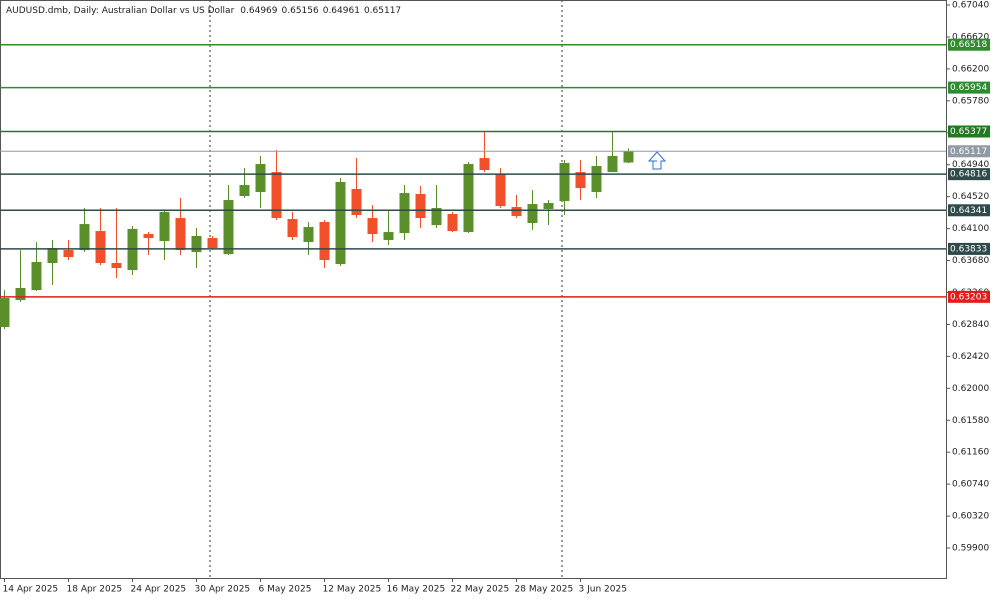  I want to click on buy-arrow, so click(657, 160).